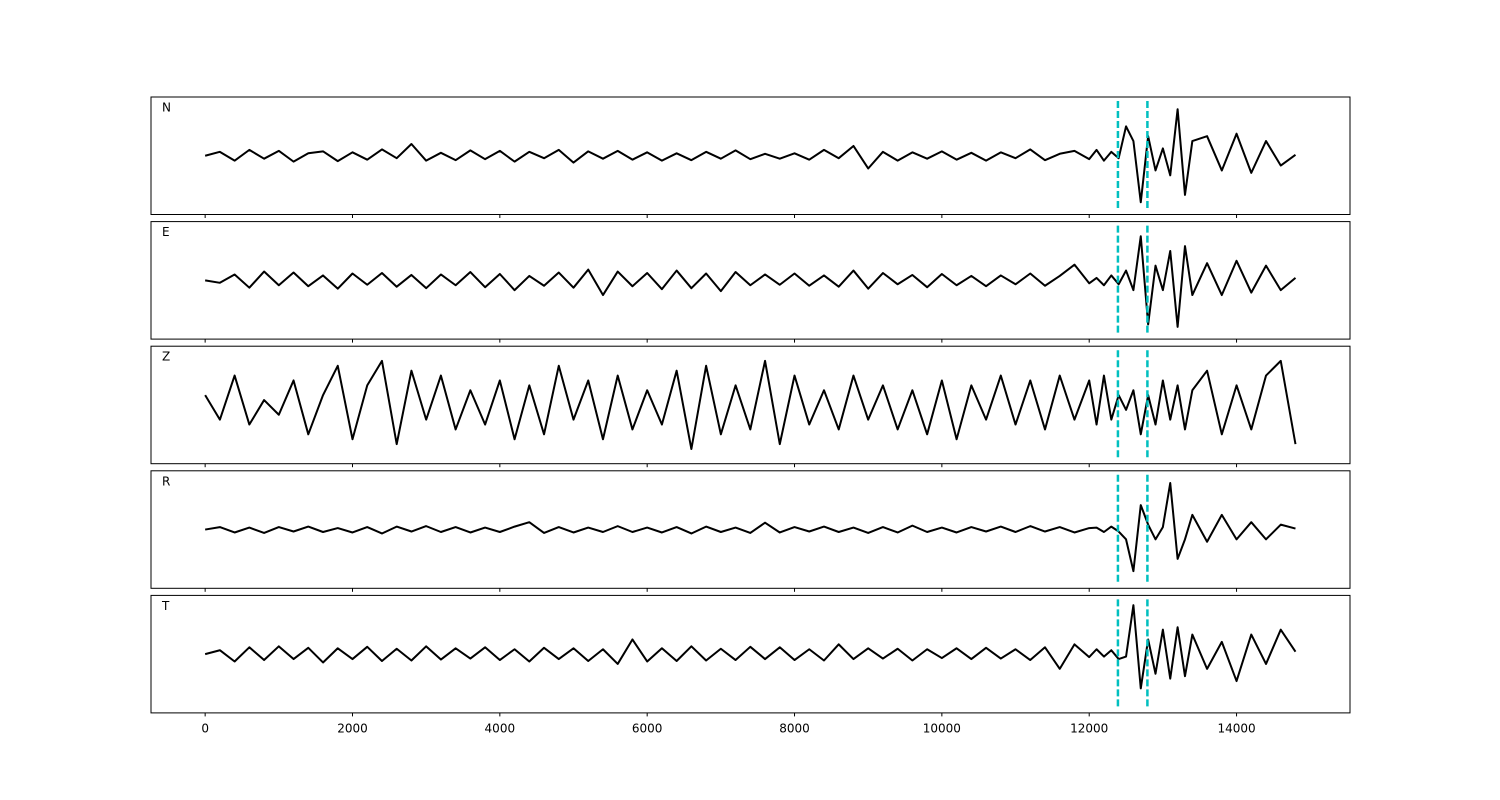  What do you see at coordinates (352, 728) in the screenshot?
I see `x-tick-label: 2000` at bounding box center [352, 728].